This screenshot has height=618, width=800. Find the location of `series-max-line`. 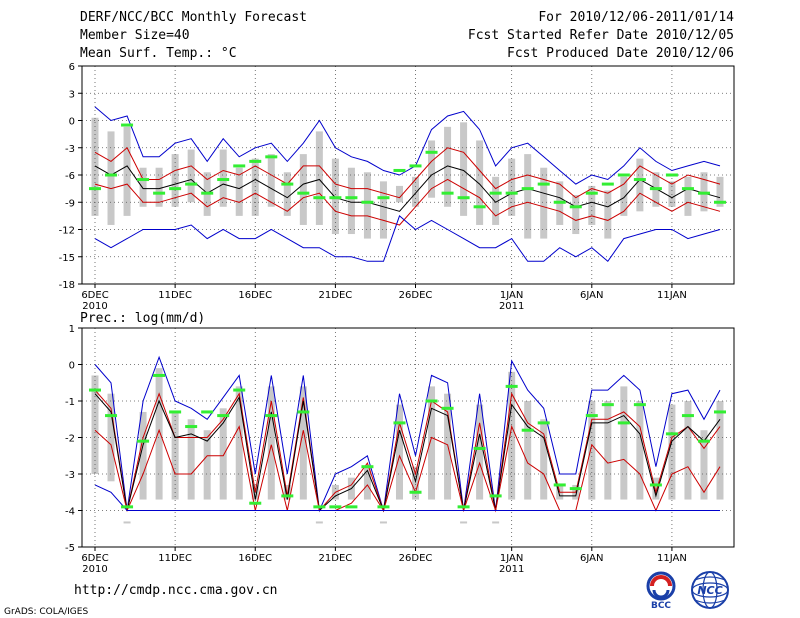

series-max-line is located at coordinates (407, 145).